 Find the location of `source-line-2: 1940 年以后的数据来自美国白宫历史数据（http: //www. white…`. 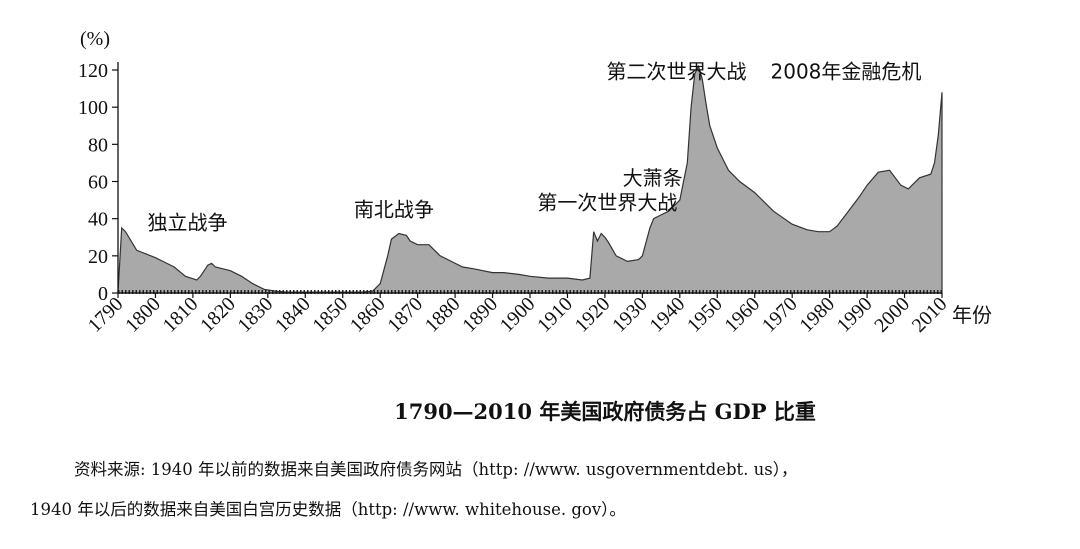

source-line-2: 1940 年以后的数据来自美国白宫历史数据（http: //www. white… is located at coordinates (328, 509).